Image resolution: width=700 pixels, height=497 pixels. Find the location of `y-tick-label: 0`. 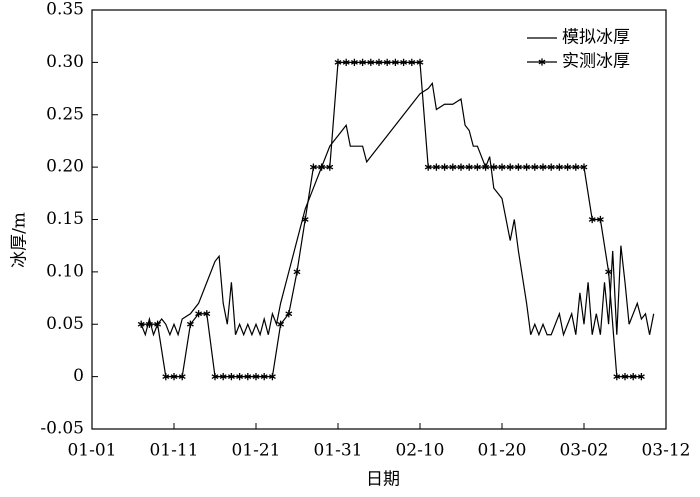

y-tick-label: 0 is located at coordinates (78, 376).